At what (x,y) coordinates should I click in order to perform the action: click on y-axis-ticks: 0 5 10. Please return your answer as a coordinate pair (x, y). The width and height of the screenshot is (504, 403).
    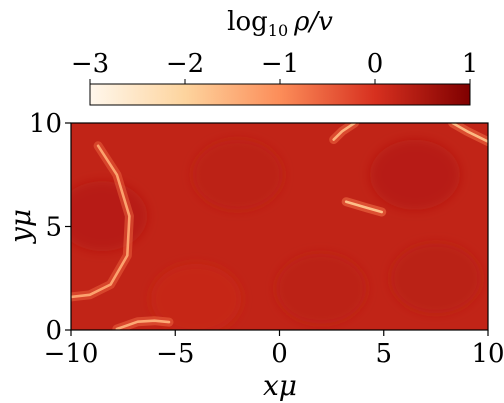
    Looking at the image, I should click on (50, 227).